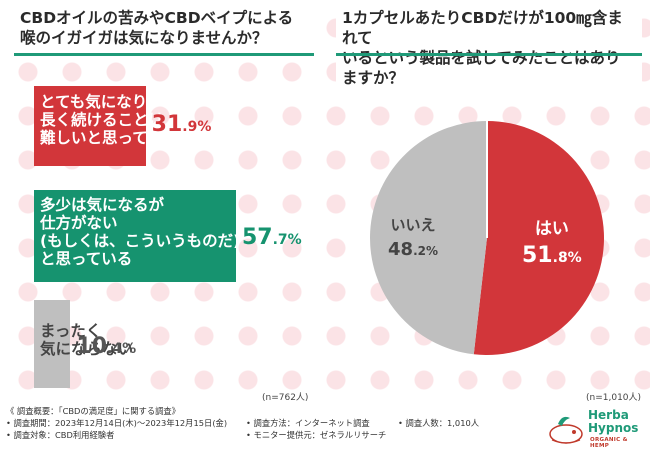  Describe the element at coordinates (401, 249) in the screenshot. I see `pct-int: 48` at that location.